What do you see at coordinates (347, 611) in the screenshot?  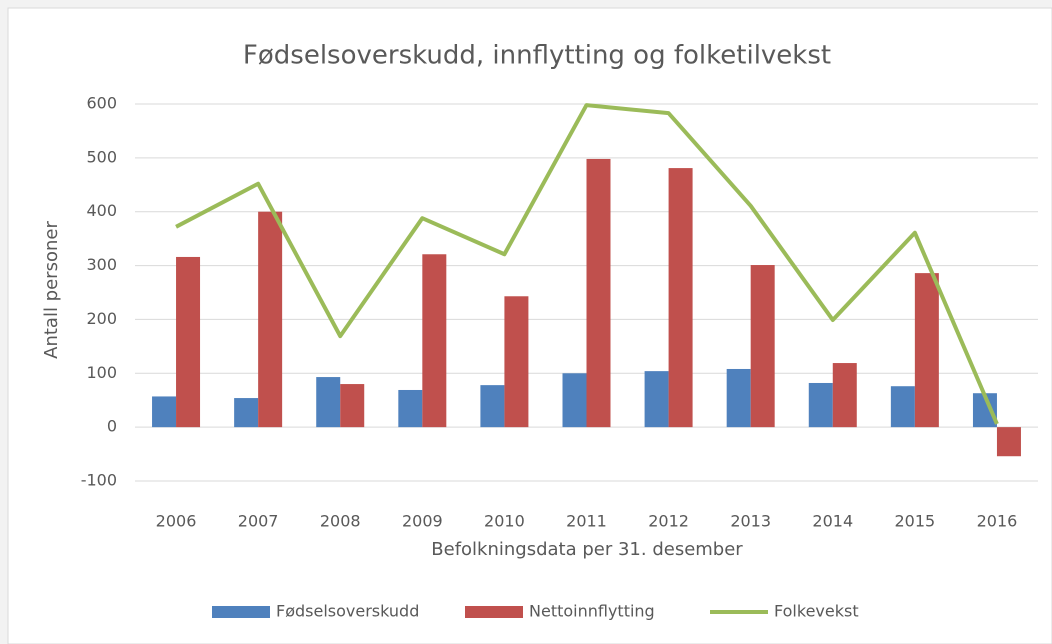 I see `legend-label: Fødselsoverskudd` at bounding box center [347, 611].